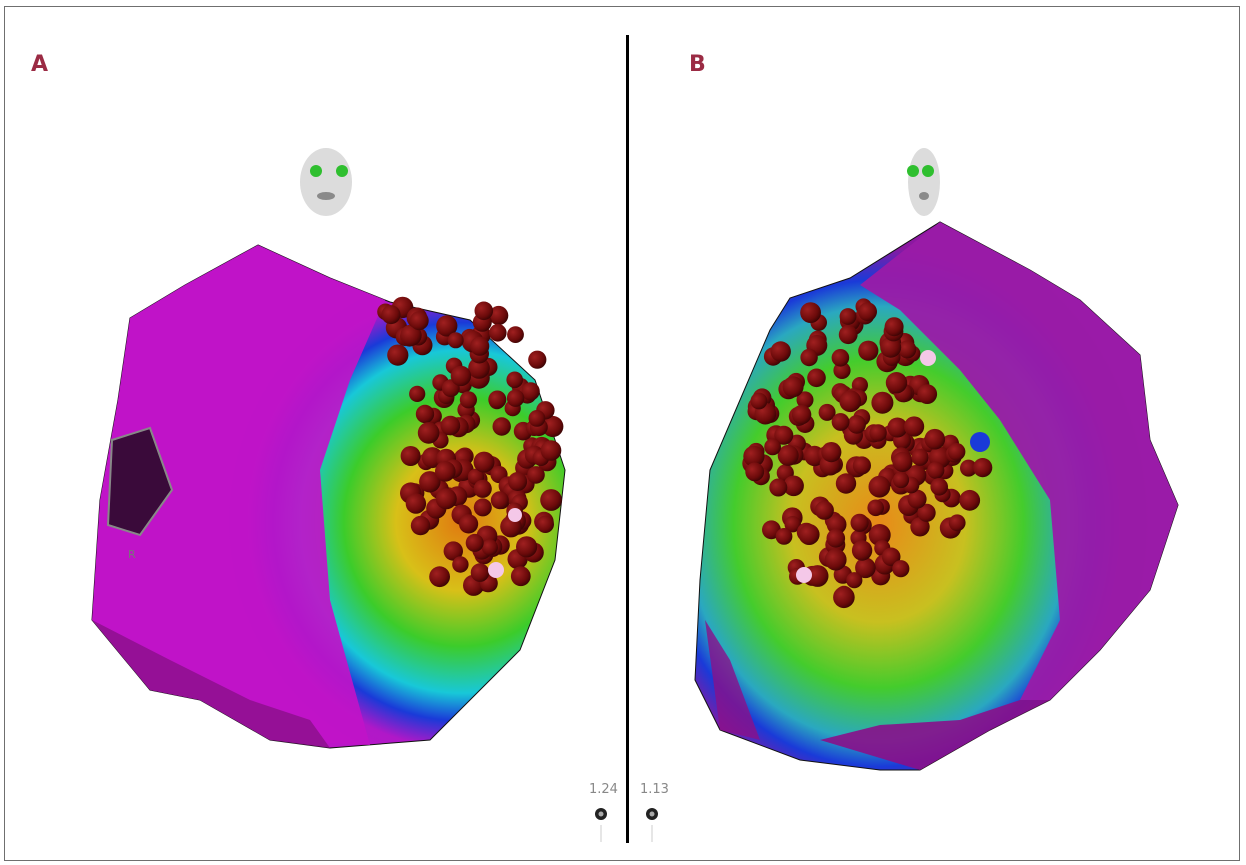 The image size is (1246, 865). I want to click on panel-label-a: A, so click(40, 64).